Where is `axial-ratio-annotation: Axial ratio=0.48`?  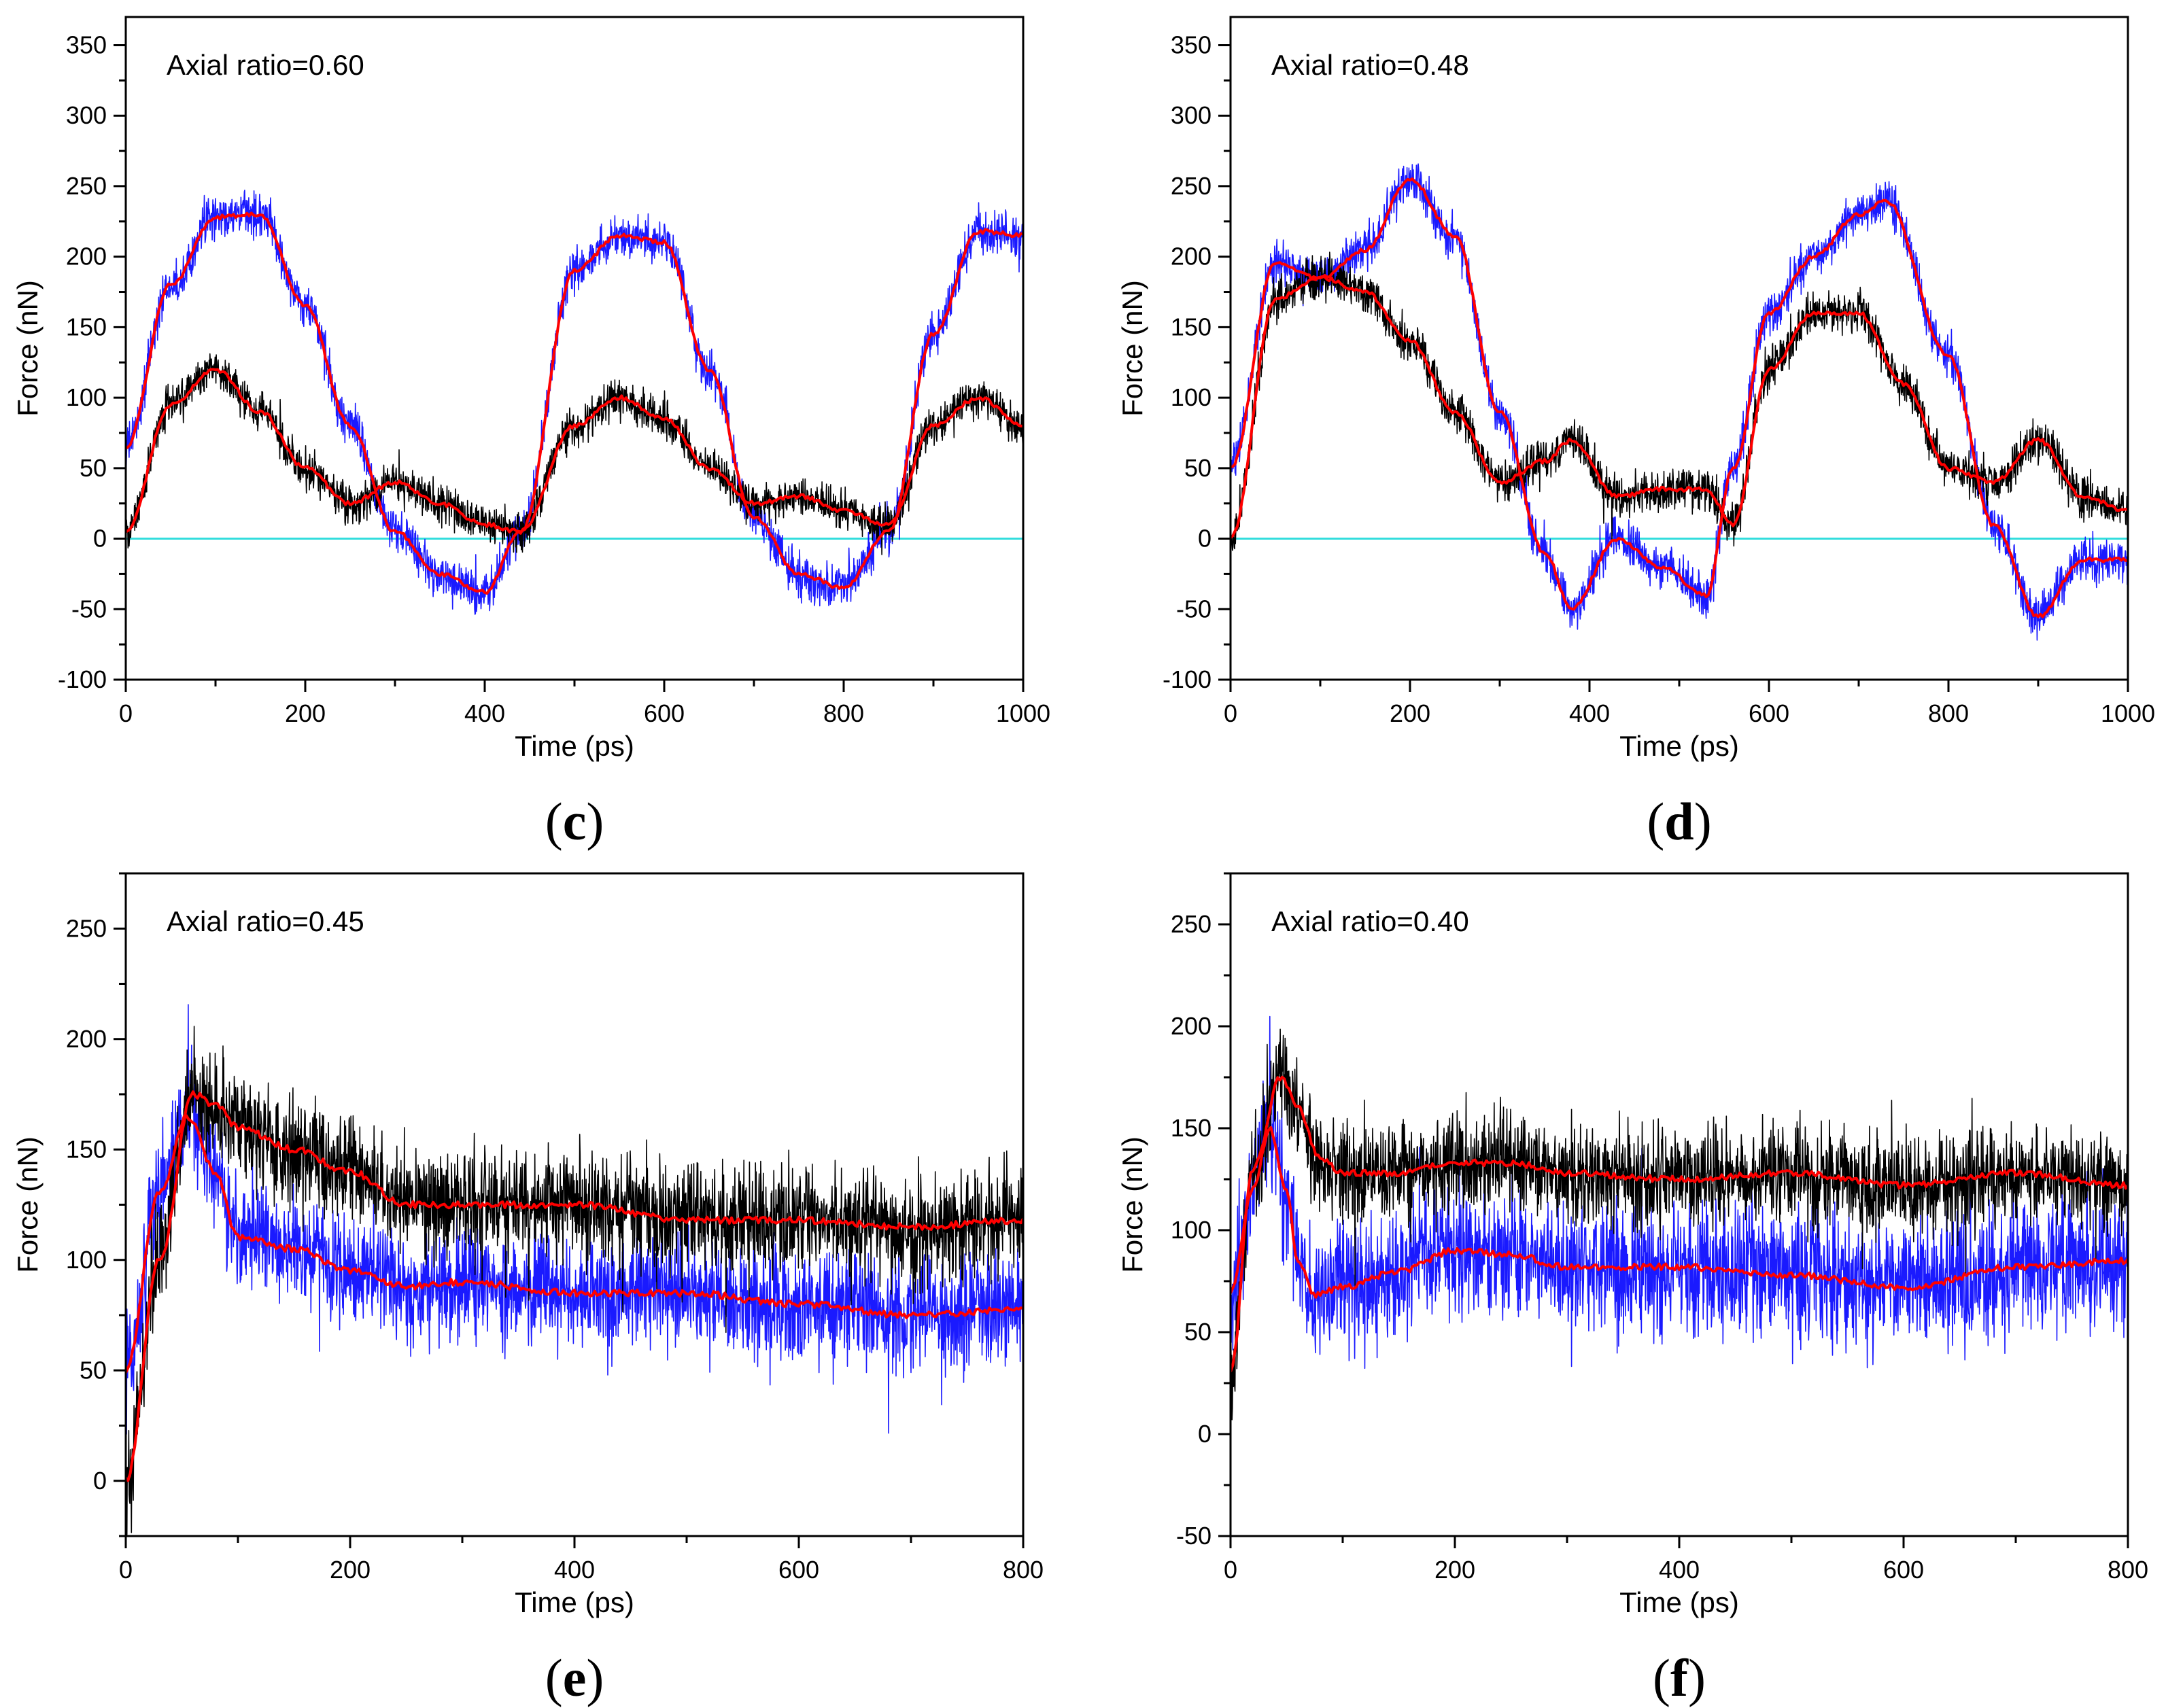
axial-ratio-annotation: Axial ratio=0.48 is located at coordinates (1370, 65).